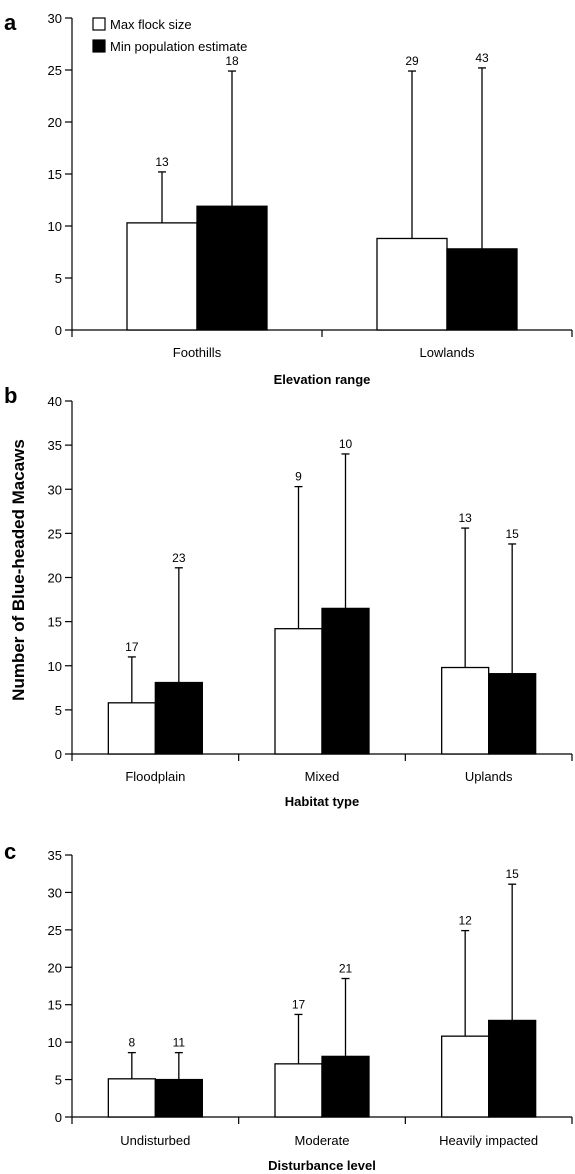  Describe the element at coordinates (489, 776) in the screenshot. I see `x-category-label: Uplands` at that location.